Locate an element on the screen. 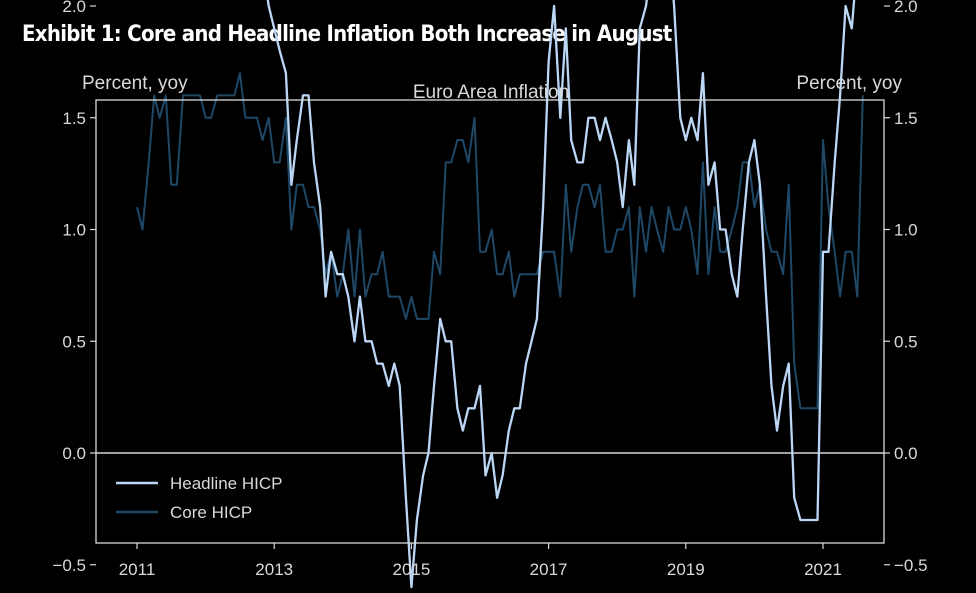 Image resolution: width=976 pixels, height=593 pixels. y-tick-label-left: 2.0 is located at coordinates (74, 8).